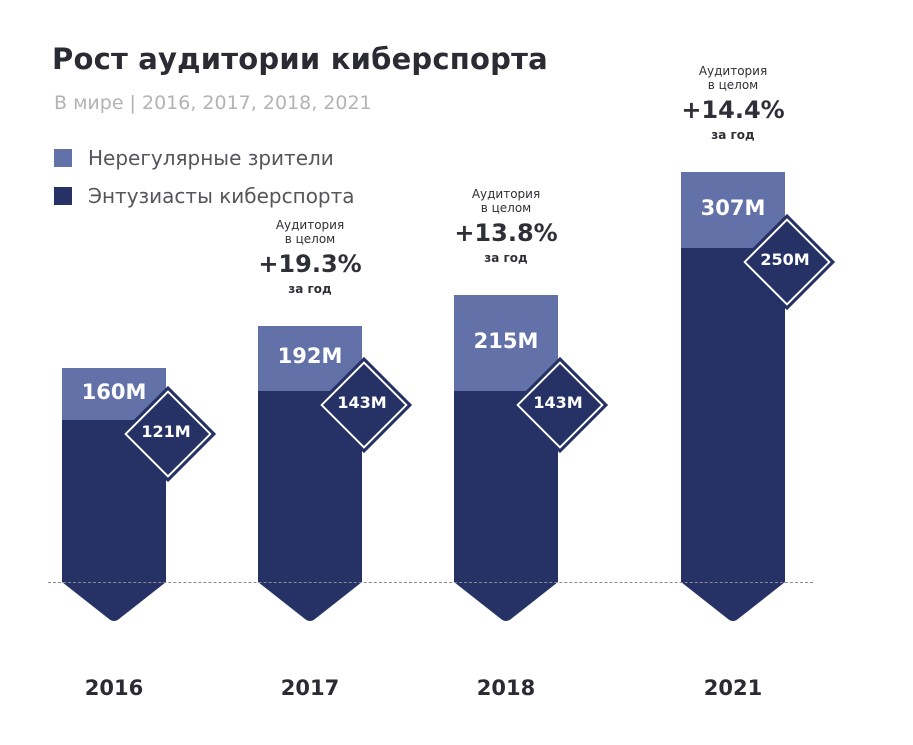 Image resolution: width=913 pixels, height=745 pixels. I want to click on annotation-value: +19.3%, so click(310, 263).